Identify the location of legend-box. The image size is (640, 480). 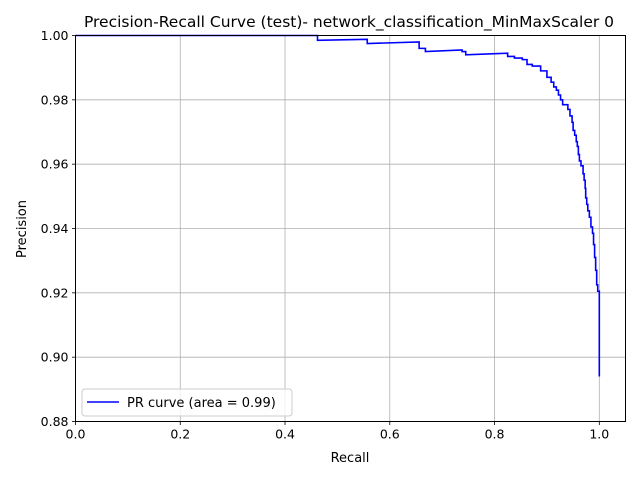
(187, 402).